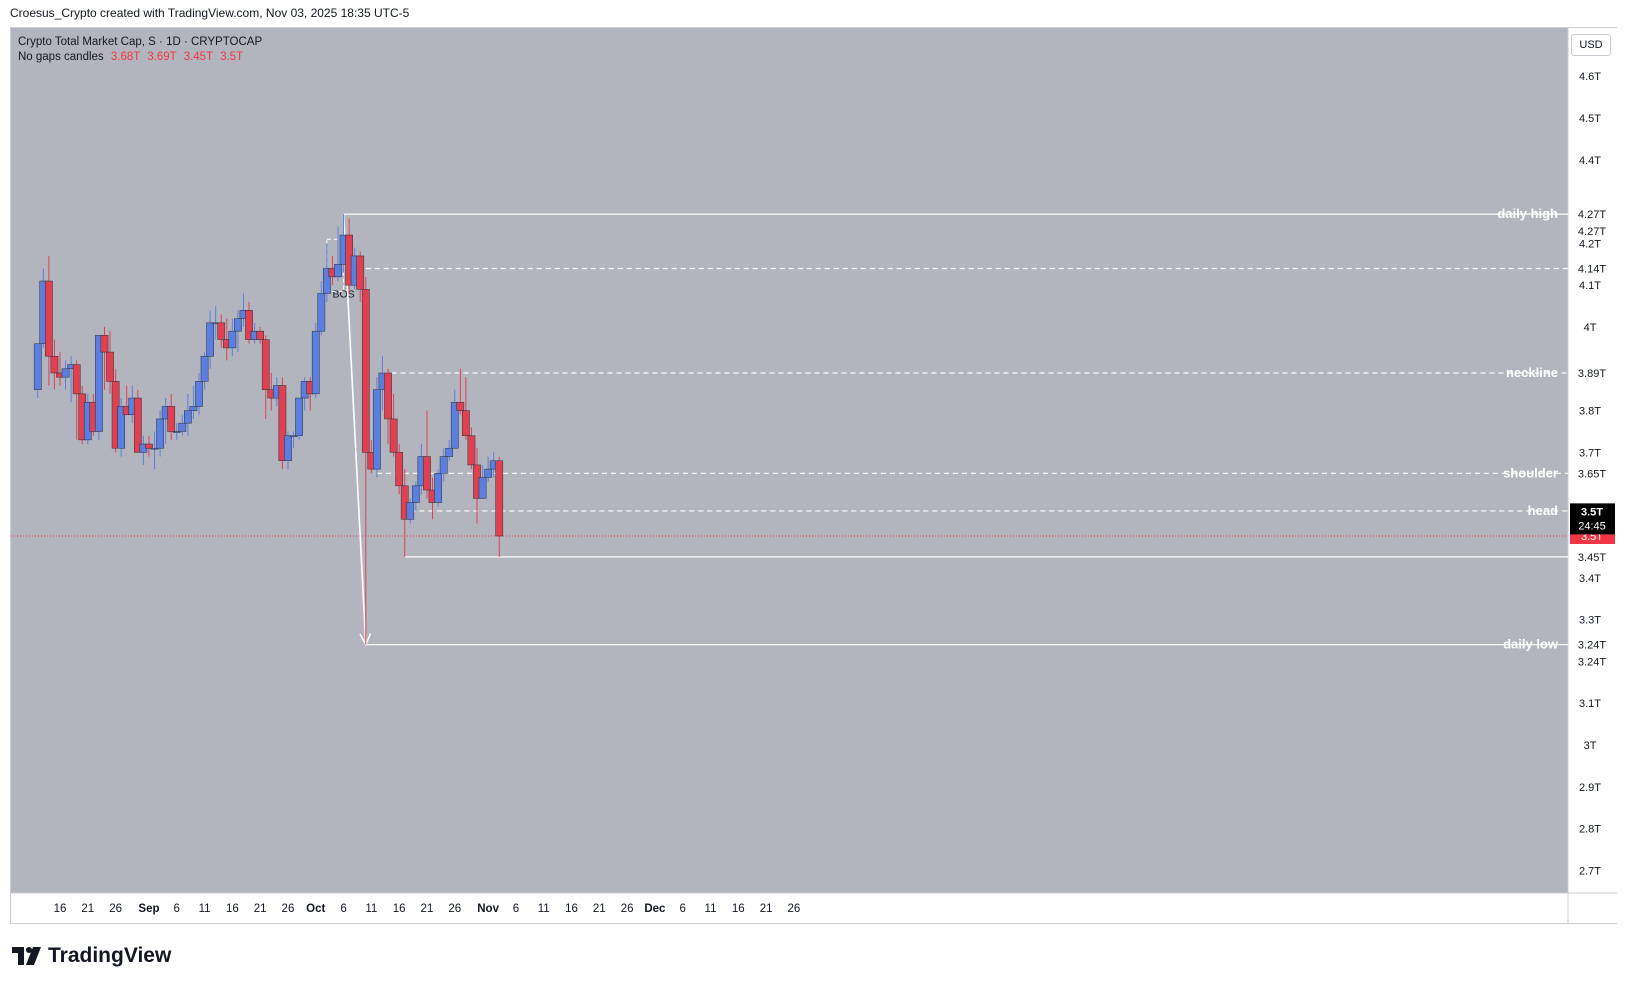 The image size is (1627, 983). Describe the element at coordinates (91, 956) in the screenshot. I see `tradingview-logo: TradingView` at that location.